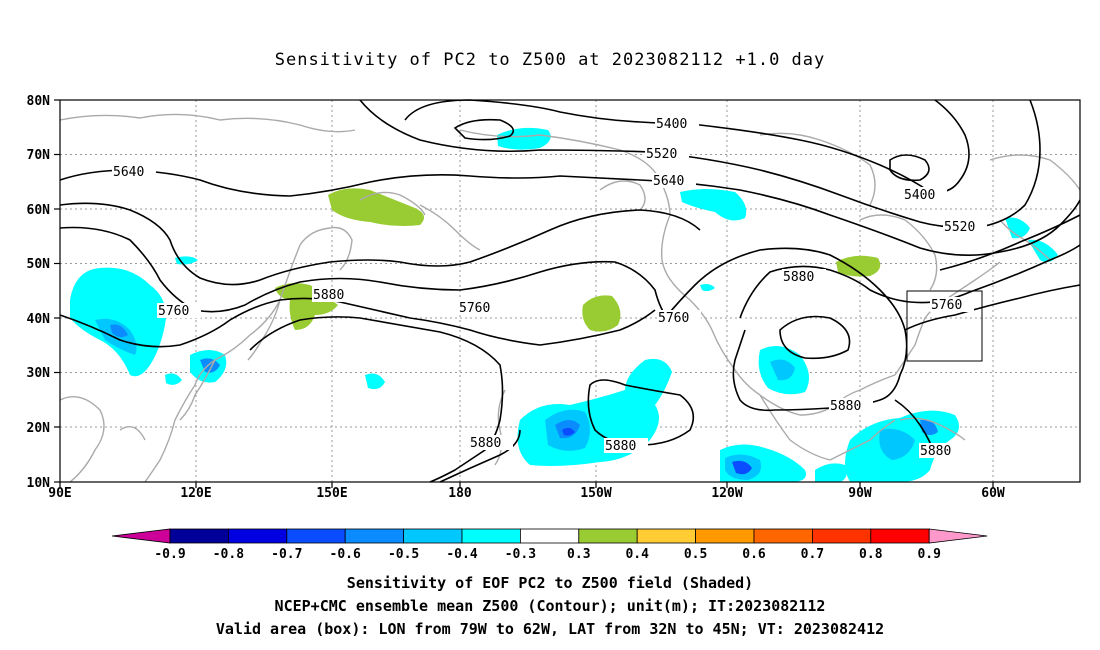 The height and width of the screenshot is (650, 1100). Describe the element at coordinates (331, 493) in the screenshot. I see `lon-label: 150E` at that location.